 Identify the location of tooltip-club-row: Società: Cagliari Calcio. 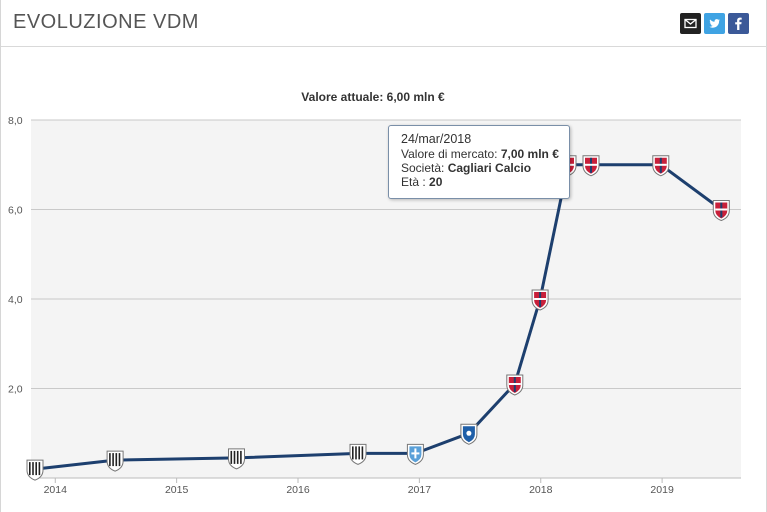
(485, 168).